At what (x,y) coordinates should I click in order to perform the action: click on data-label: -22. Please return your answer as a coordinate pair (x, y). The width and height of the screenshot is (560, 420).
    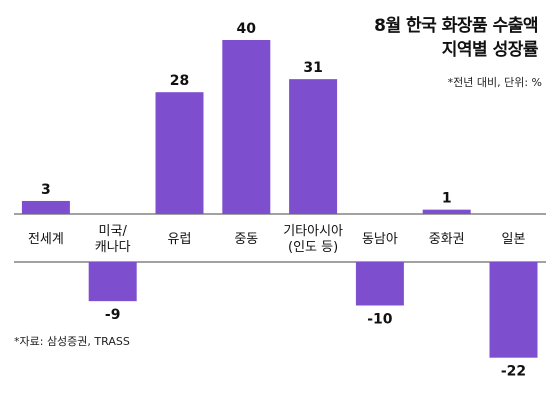
    Looking at the image, I should click on (513, 372).